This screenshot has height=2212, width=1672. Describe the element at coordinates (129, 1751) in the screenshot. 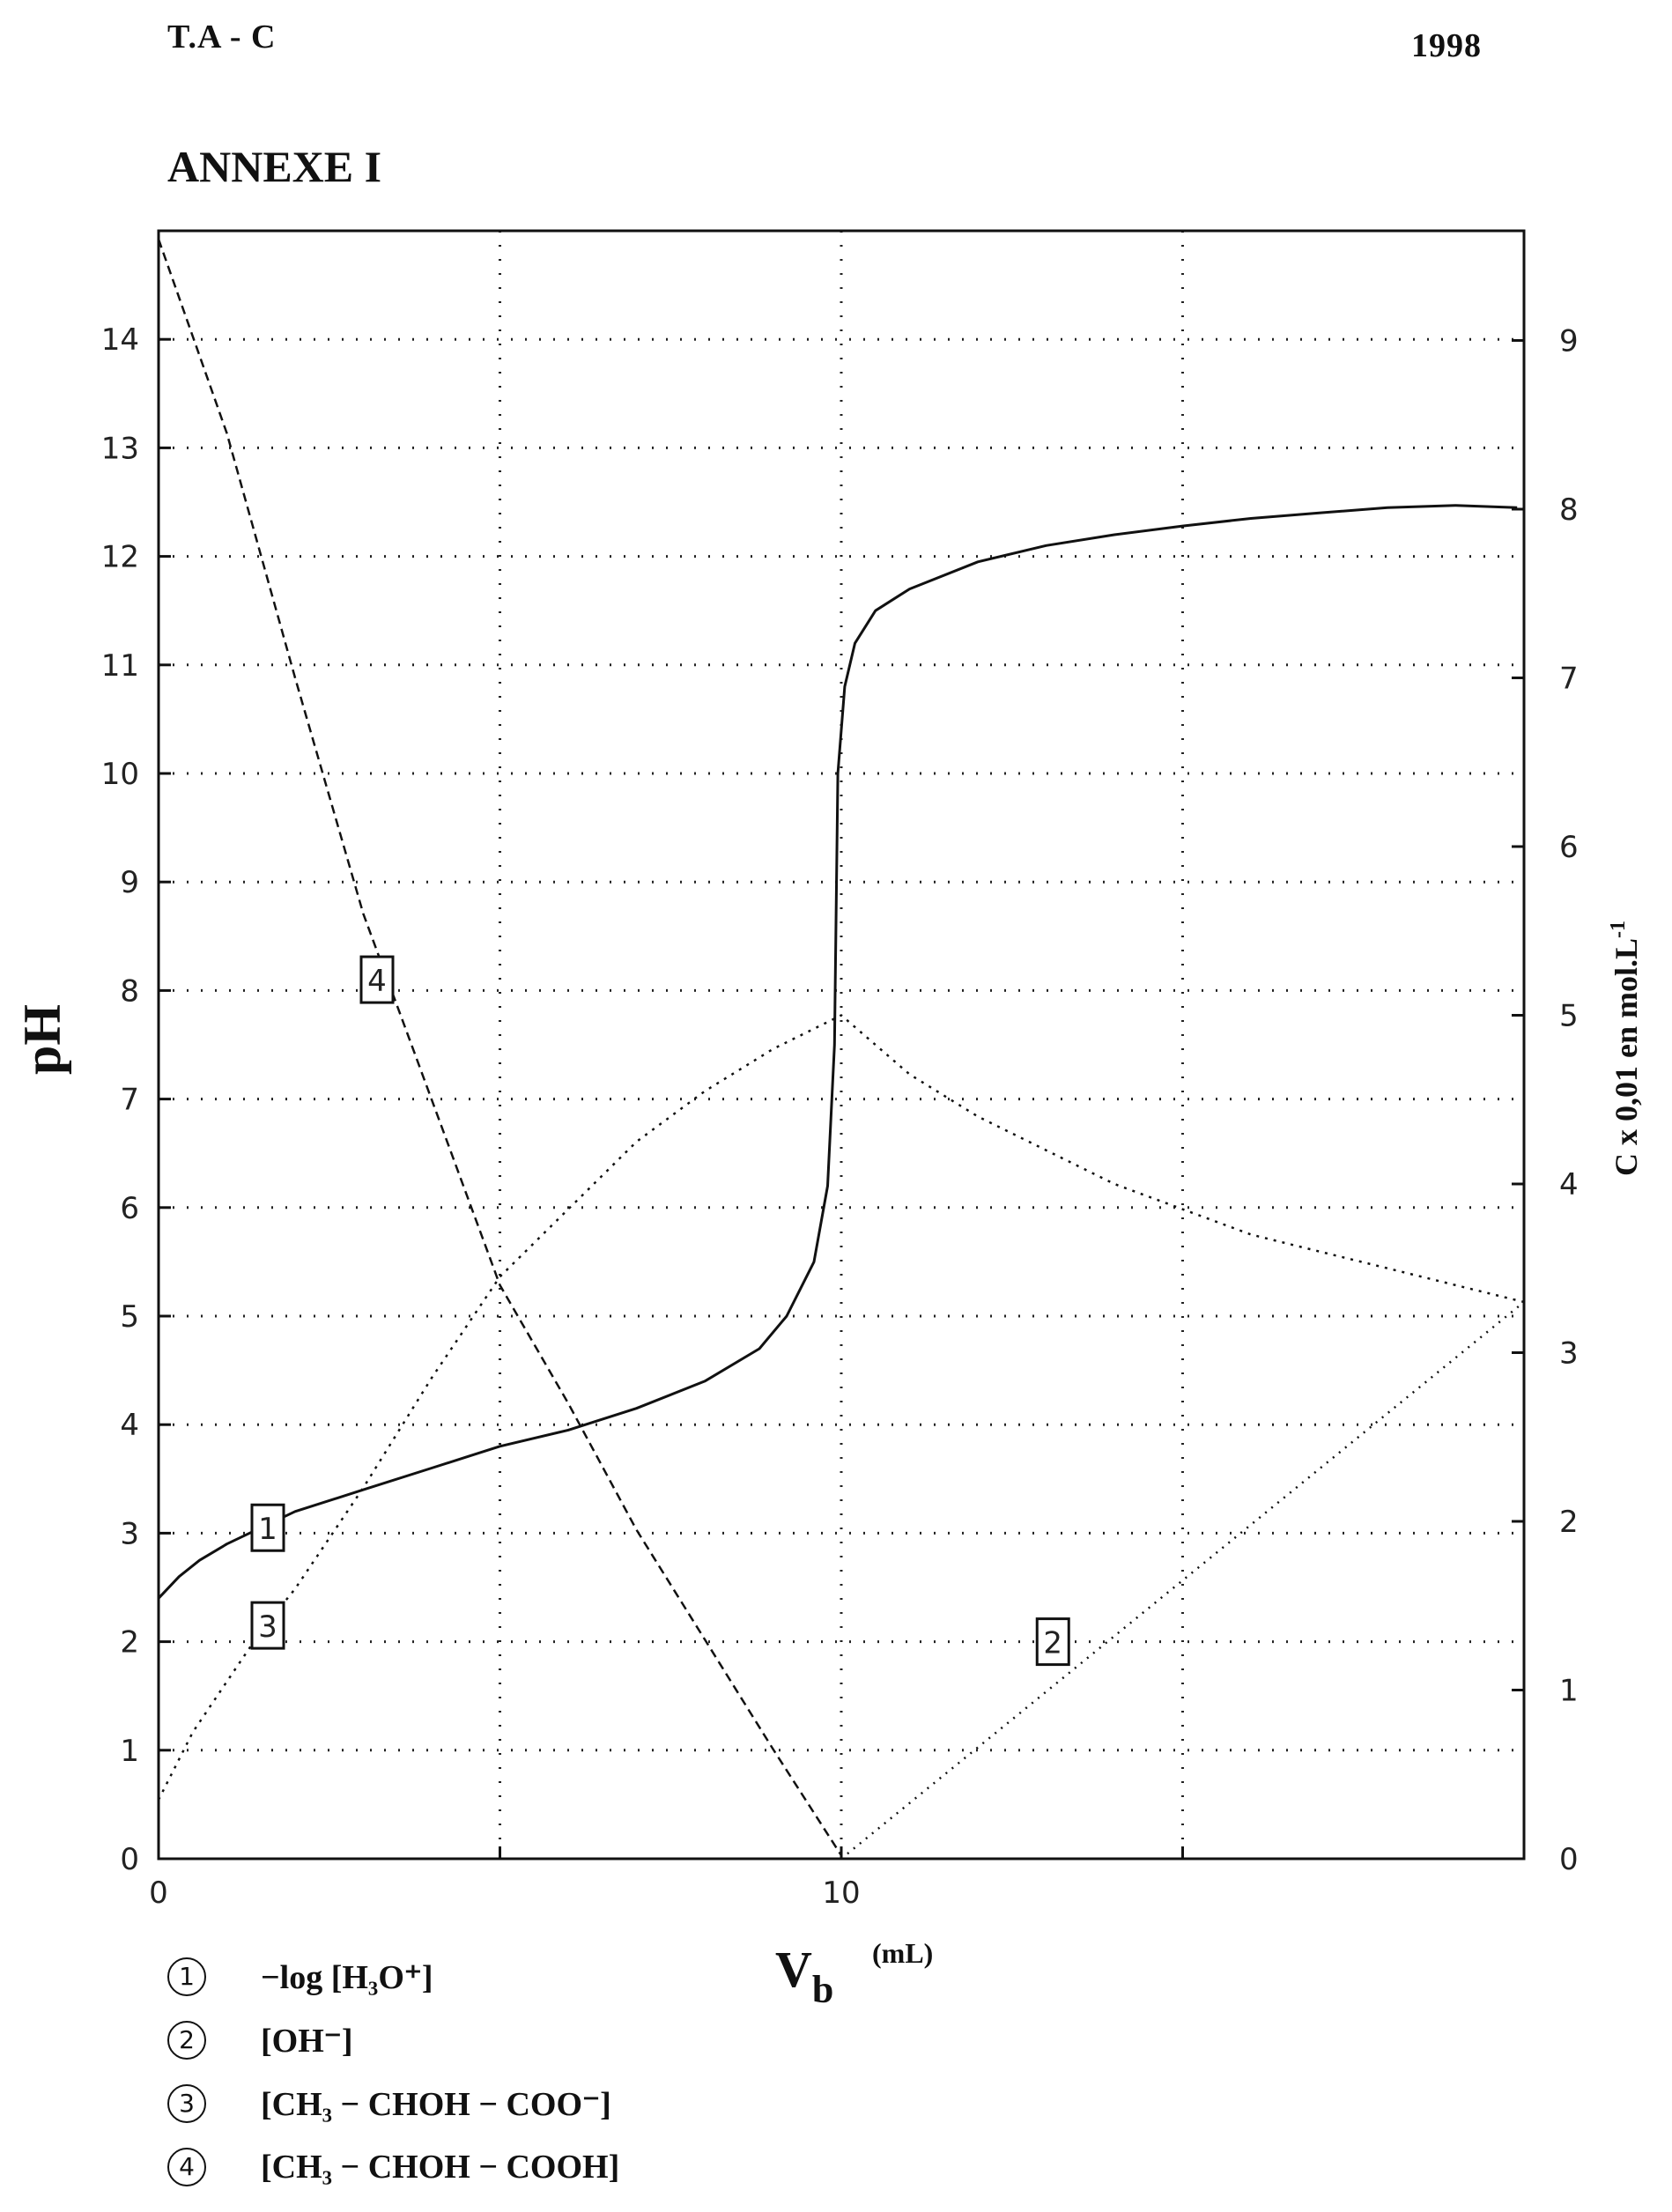

I see `y-tick-label: 1` at that location.